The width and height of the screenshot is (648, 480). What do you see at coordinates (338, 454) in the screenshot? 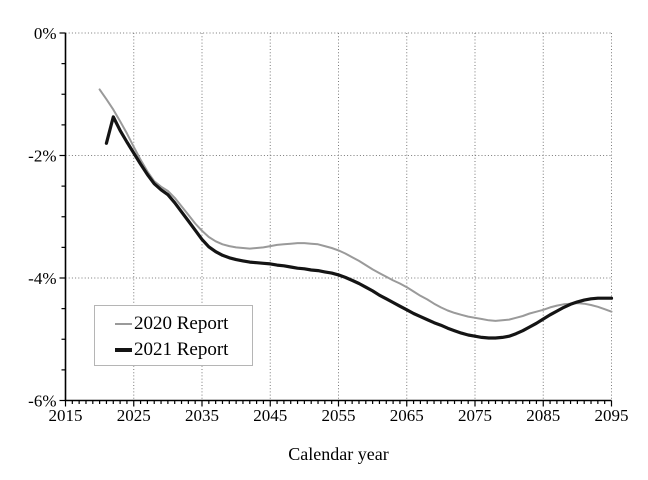
I see `x-axis-title: Calendar year` at bounding box center [338, 454].